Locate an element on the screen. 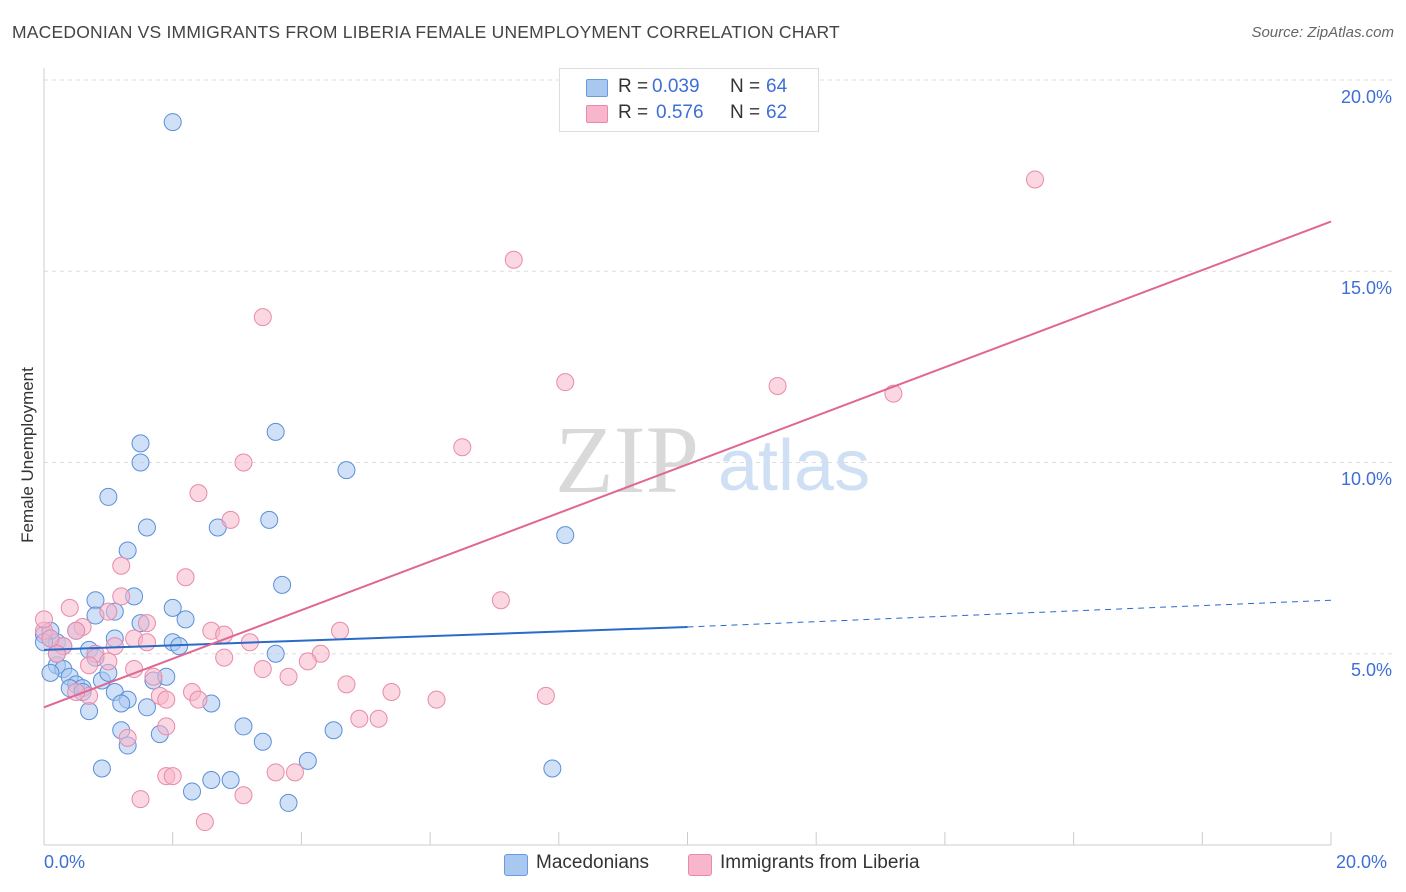 The width and height of the screenshot is (1406, 892). legend-swatch-blue is located at coordinates (516, 865).